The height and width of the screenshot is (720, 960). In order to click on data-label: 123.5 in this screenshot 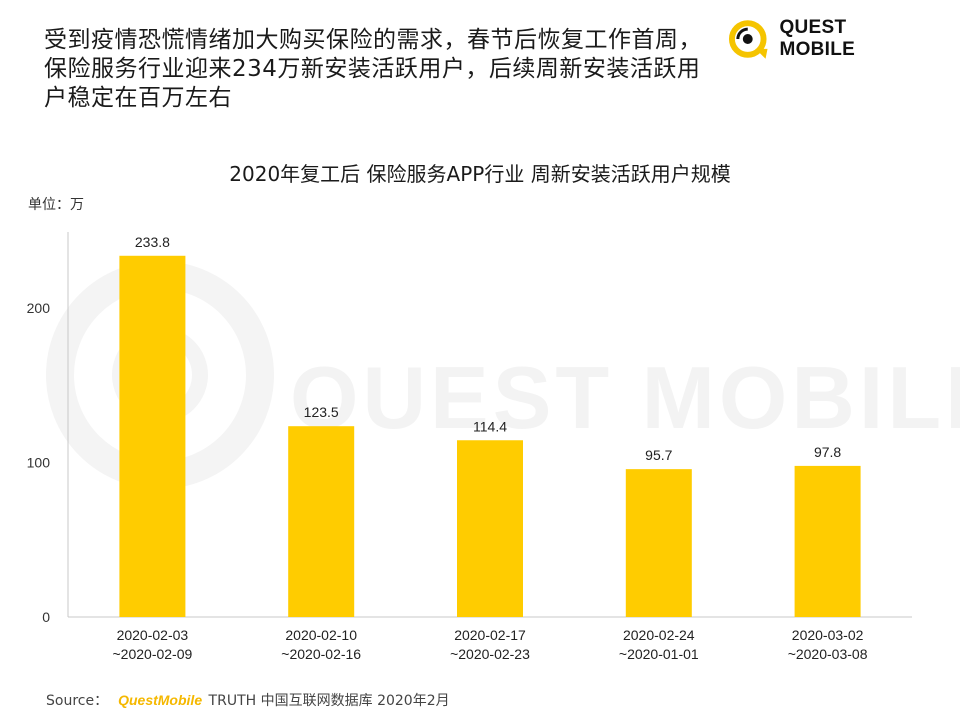, I will do `click(321, 412)`.